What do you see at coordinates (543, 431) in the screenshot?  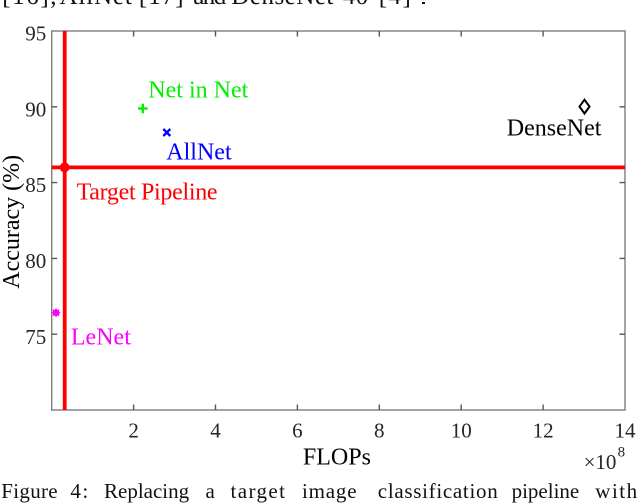 I see `svg-text: 12` at bounding box center [543, 431].